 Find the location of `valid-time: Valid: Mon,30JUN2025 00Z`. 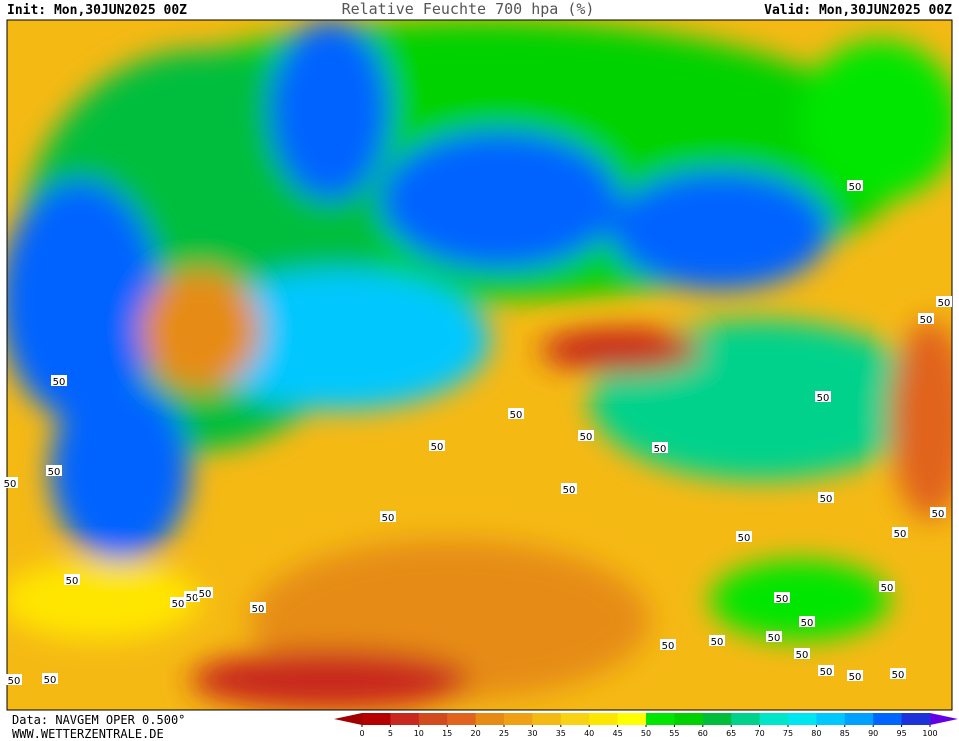

valid-time: Valid: Mon,30JUN2025 00Z is located at coordinates (858, 10).